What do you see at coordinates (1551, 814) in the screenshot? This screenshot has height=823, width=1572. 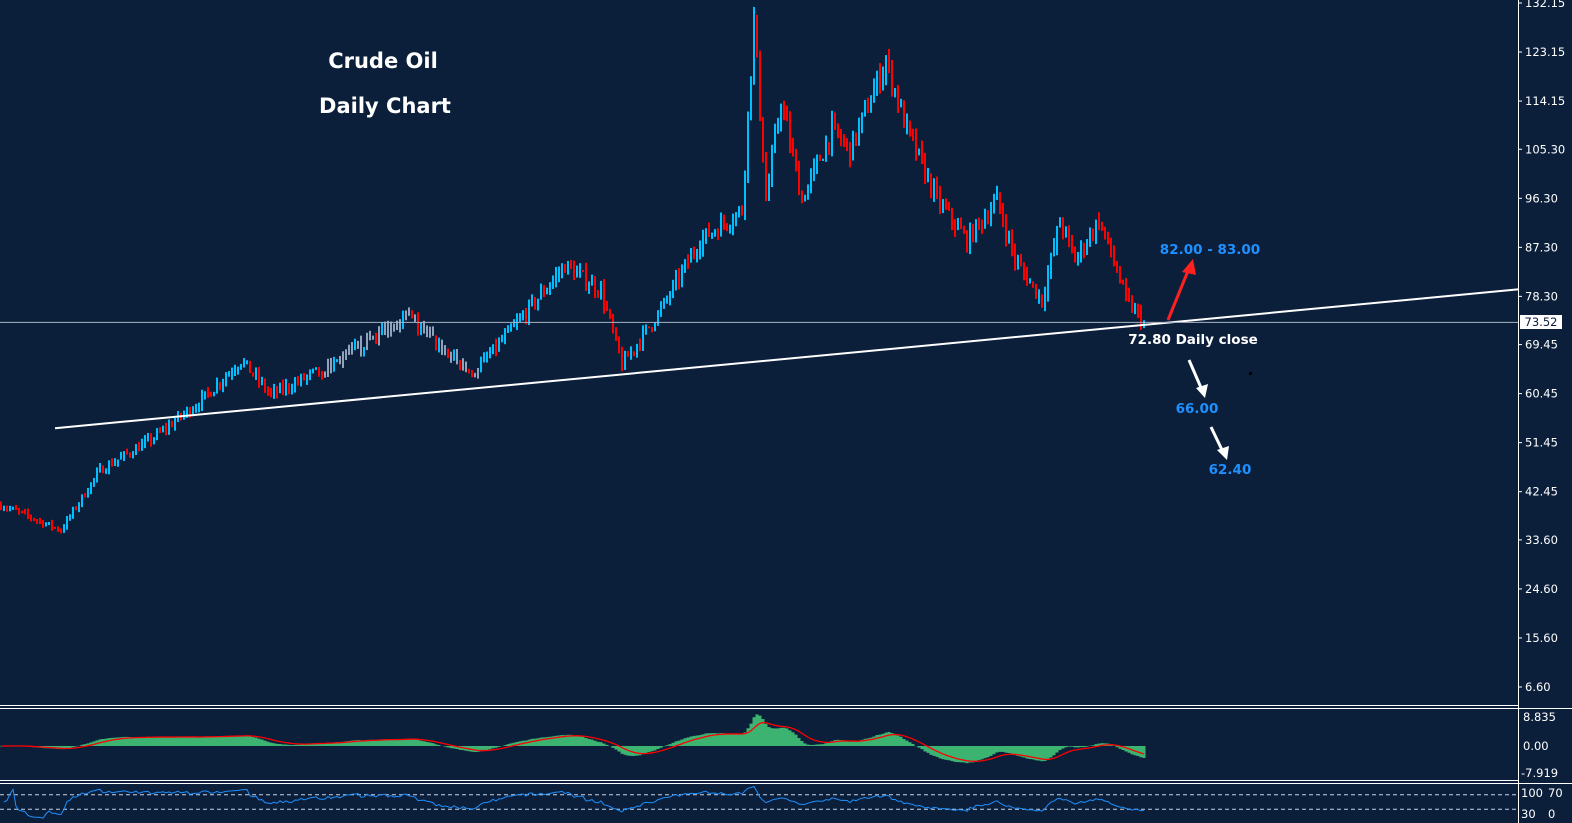 I see `rsi-tick: 0` at bounding box center [1551, 814].